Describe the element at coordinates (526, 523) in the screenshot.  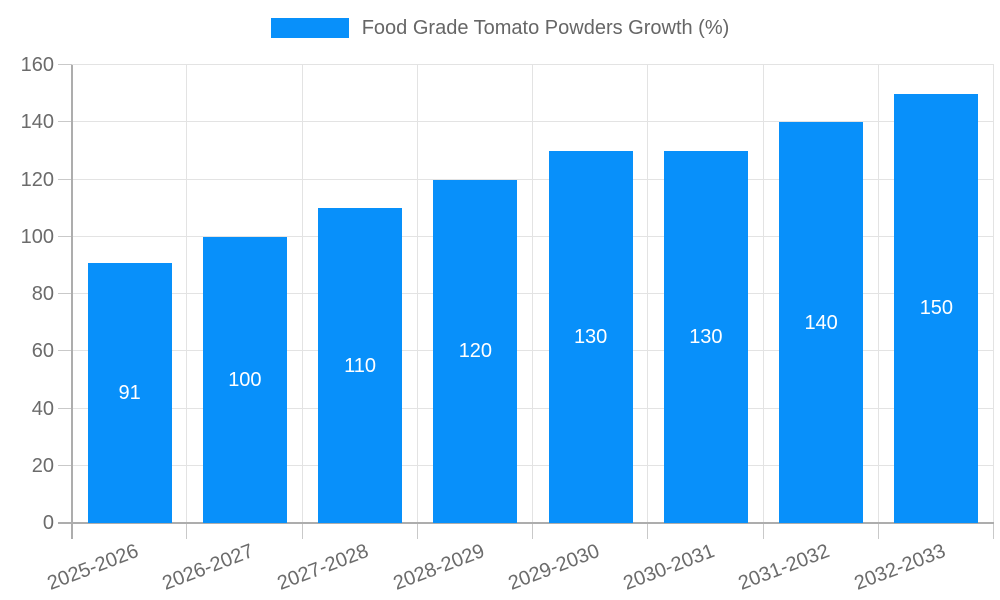
I see `x-axis-line` at that location.